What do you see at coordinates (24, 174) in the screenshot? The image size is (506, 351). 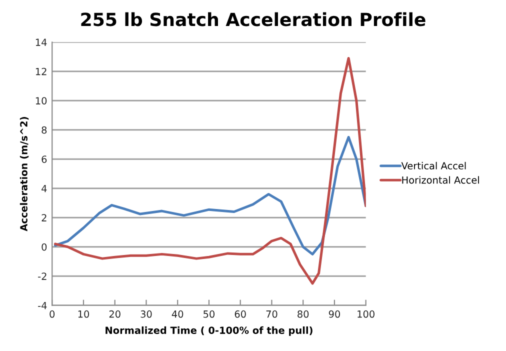 I see `y-axis-title: Acceleration (m/s^2)` at bounding box center [24, 174].